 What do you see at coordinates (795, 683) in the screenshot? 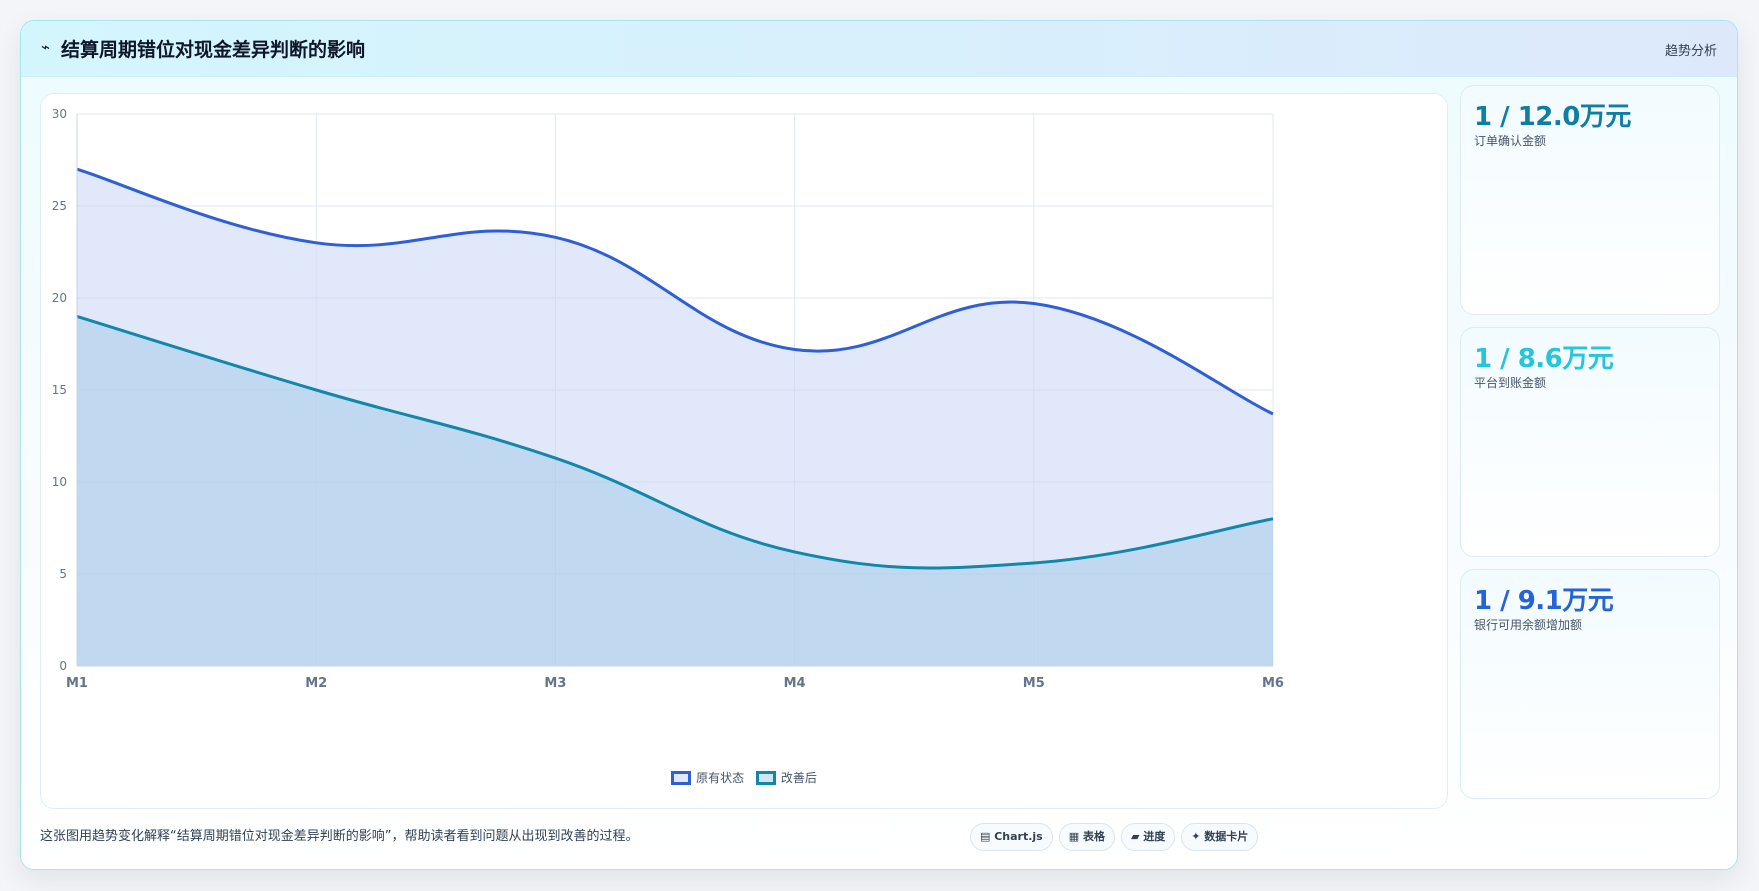
I see `x-tick-label: M4` at bounding box center [795, 683].